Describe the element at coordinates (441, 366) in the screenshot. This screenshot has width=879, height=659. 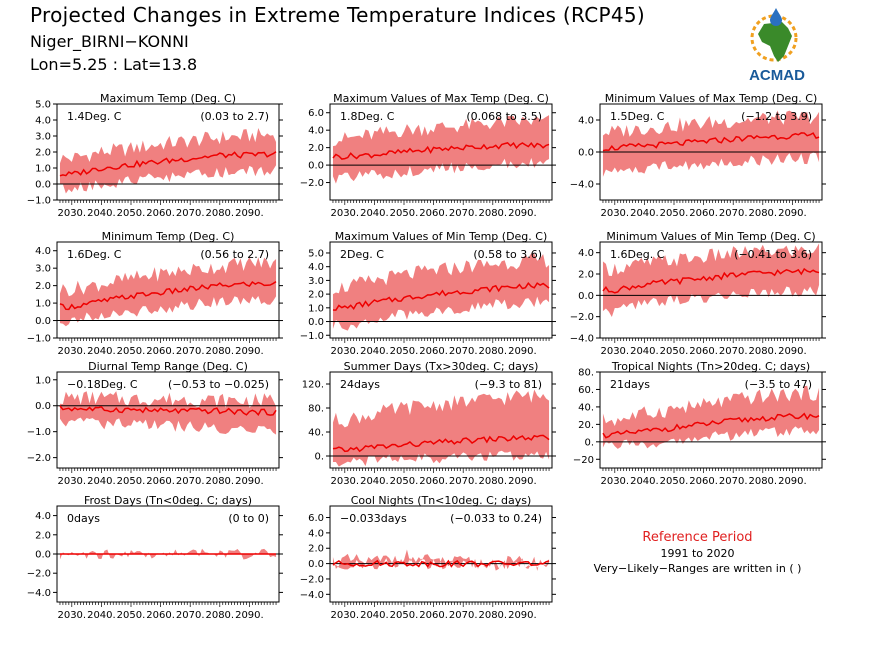
I see `panel-title: Summer Days (Tx>30deg. C; days)` at that location.